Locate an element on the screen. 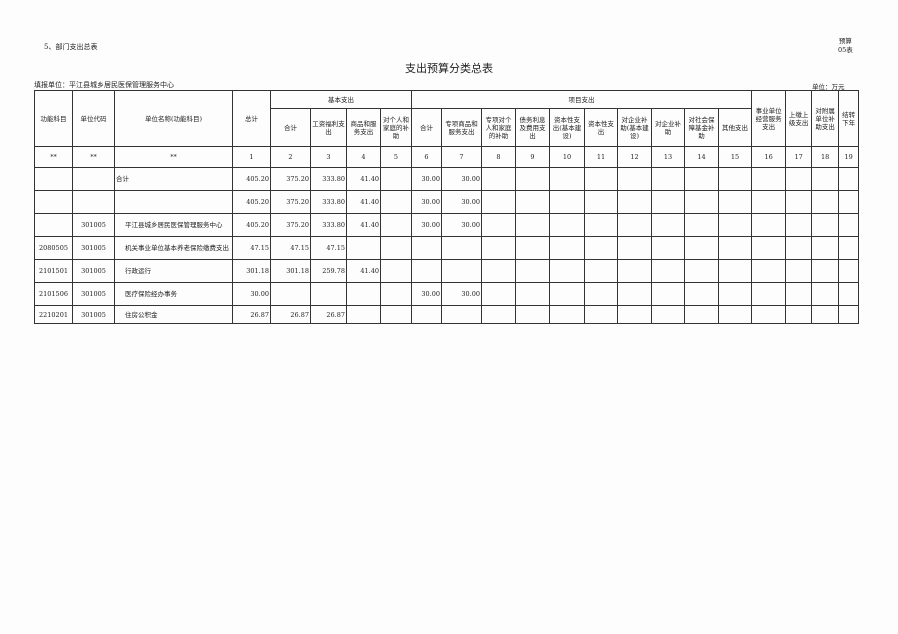  column-index: 2 is located at coordinates (290, 157).